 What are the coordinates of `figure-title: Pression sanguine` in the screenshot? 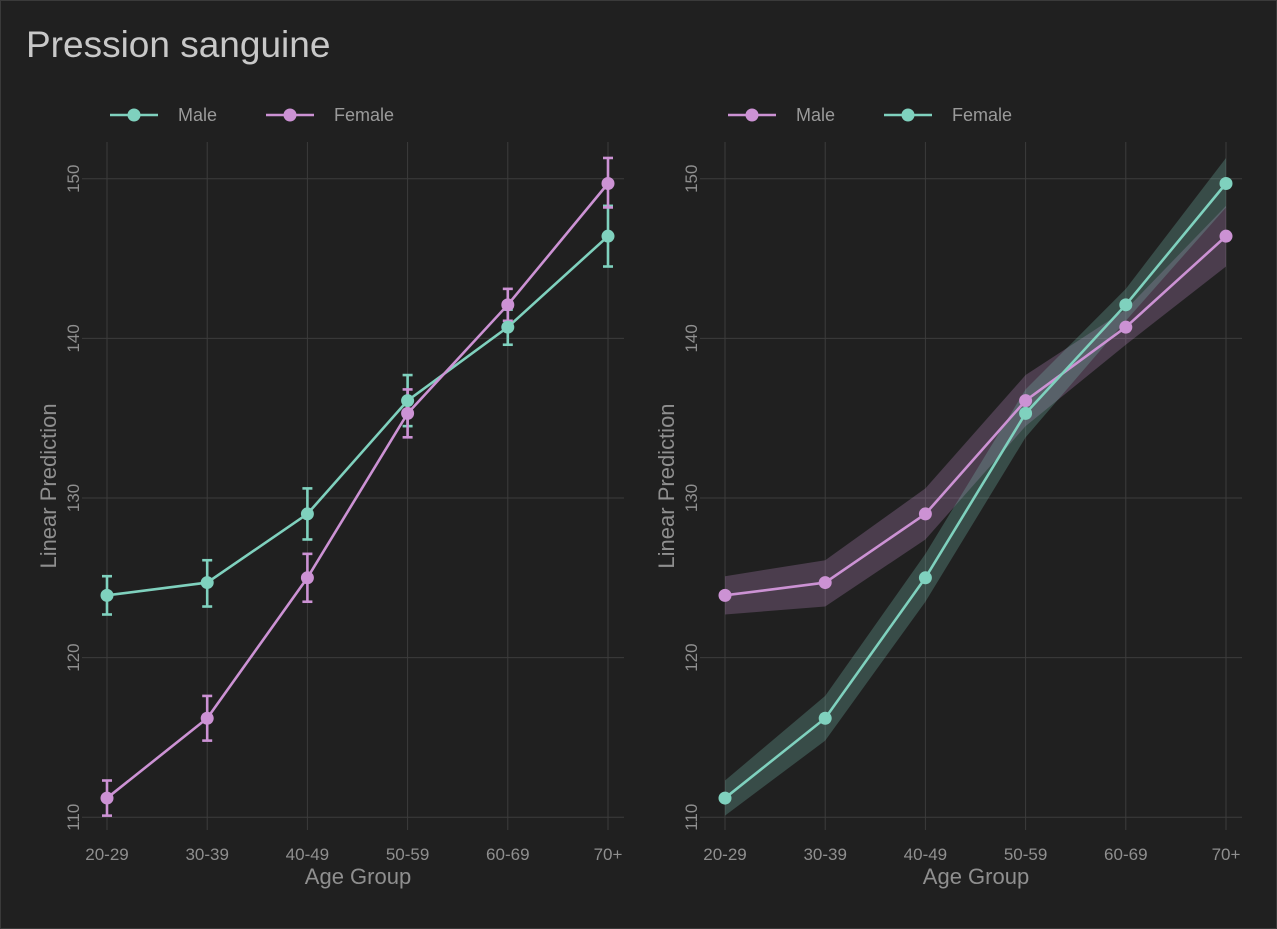 It's located at (178, 44).